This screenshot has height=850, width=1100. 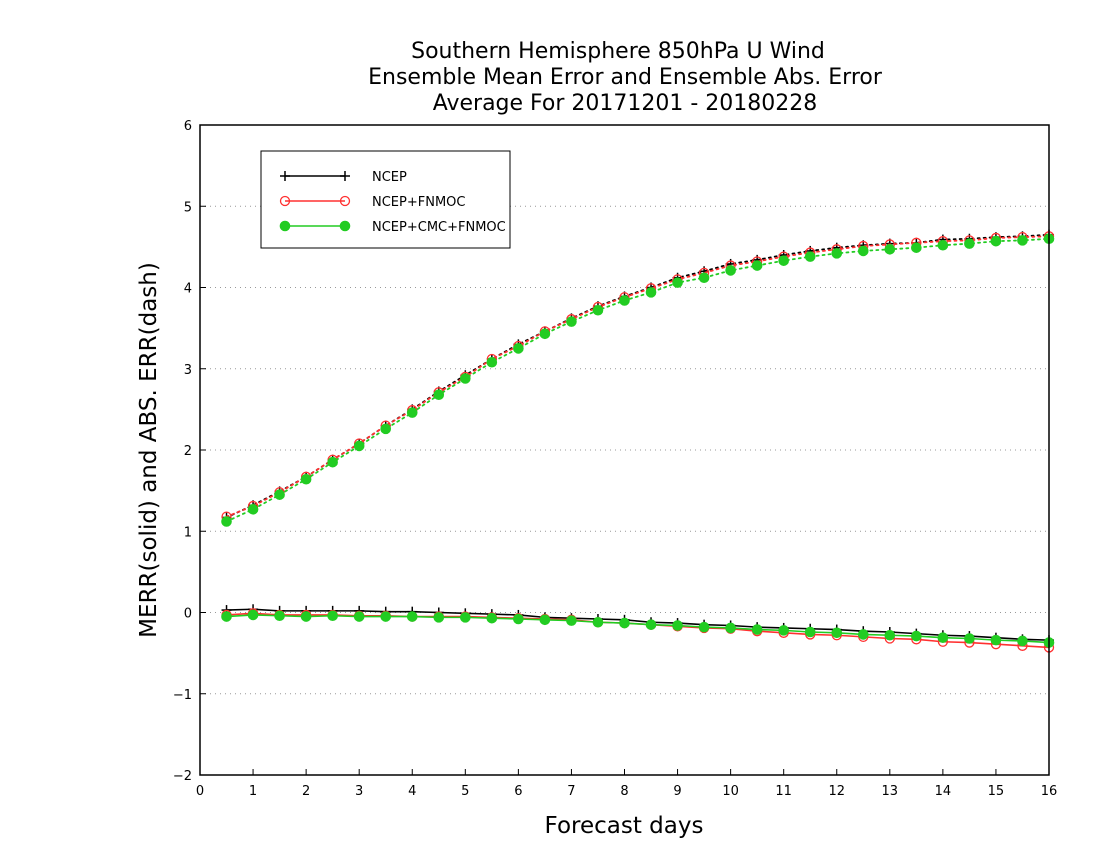 What do you see at coordinates (188, 207) in the screenshot?
I see `y-tick-label: 5` at bounding box center [188, 207].